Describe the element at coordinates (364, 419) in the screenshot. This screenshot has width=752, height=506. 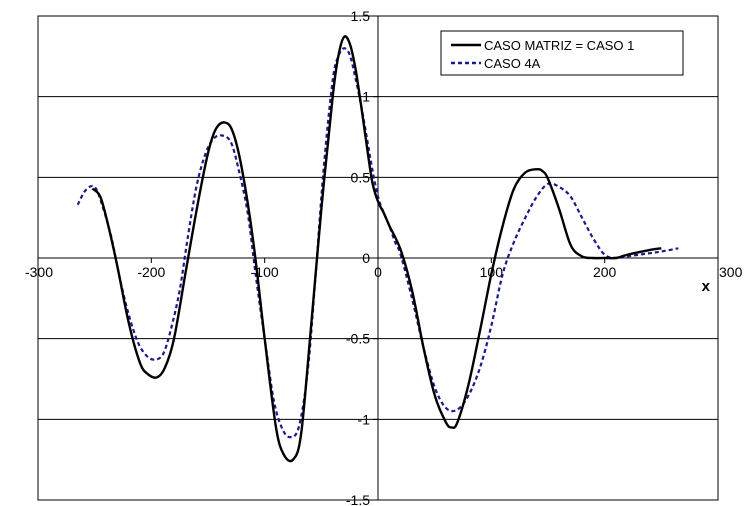
I see `y-tick-label: -1` at that location.